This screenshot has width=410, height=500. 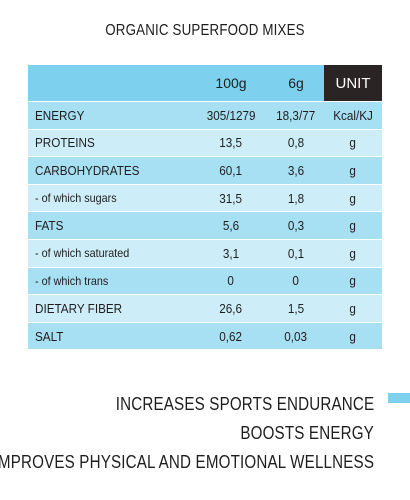 I want to click on table-header-row: 100g 6g UNIT, so click(x=205, y=83).